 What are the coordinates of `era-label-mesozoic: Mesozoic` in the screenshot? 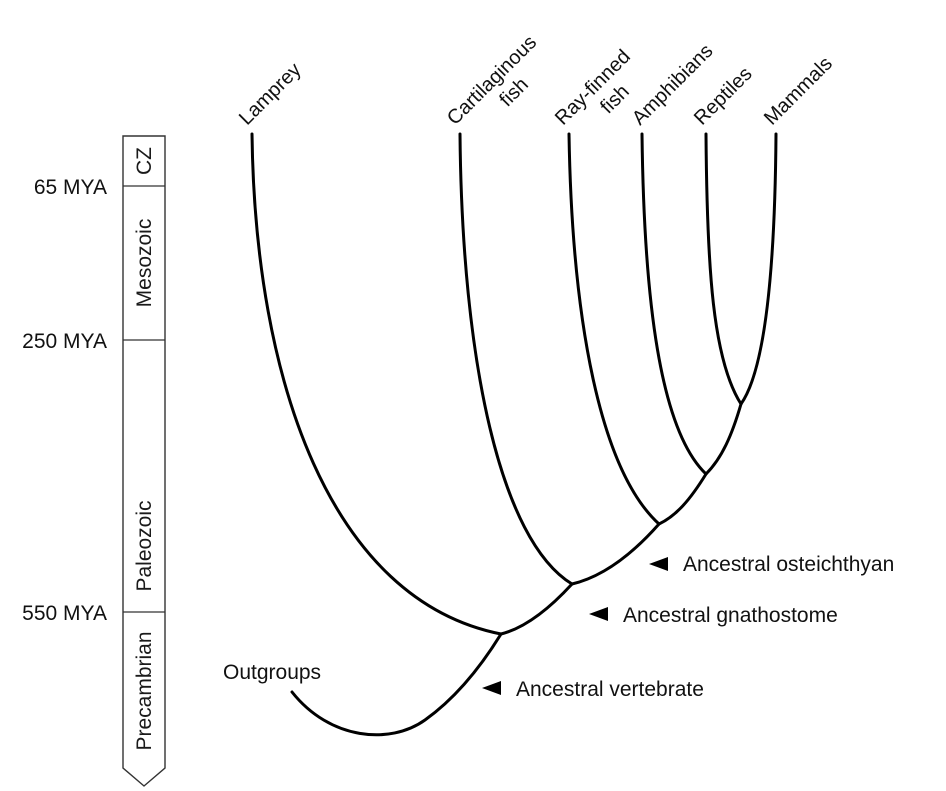 It's located at (144, 263).